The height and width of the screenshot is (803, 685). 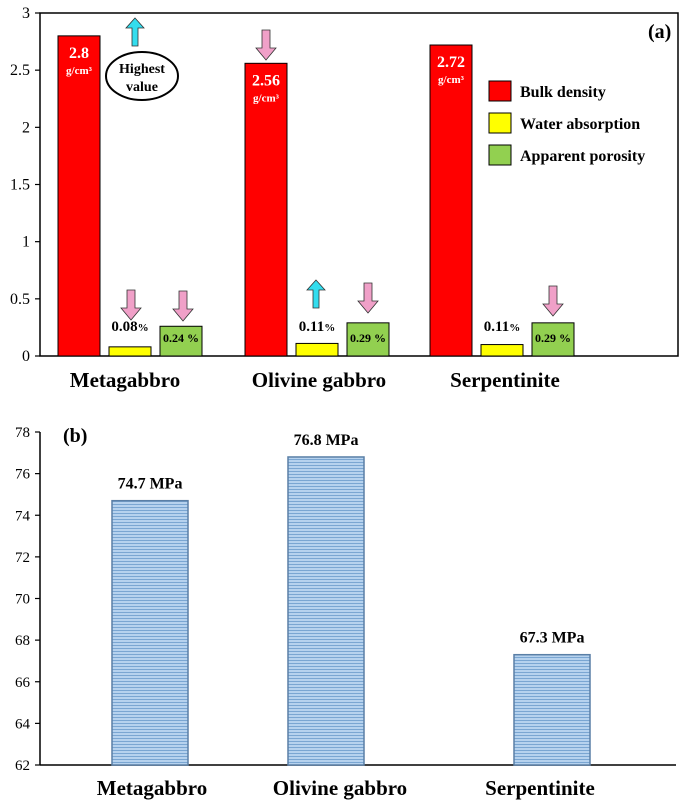 I want to click on y-tick-label: 1.5, so click(x=20, y=185).